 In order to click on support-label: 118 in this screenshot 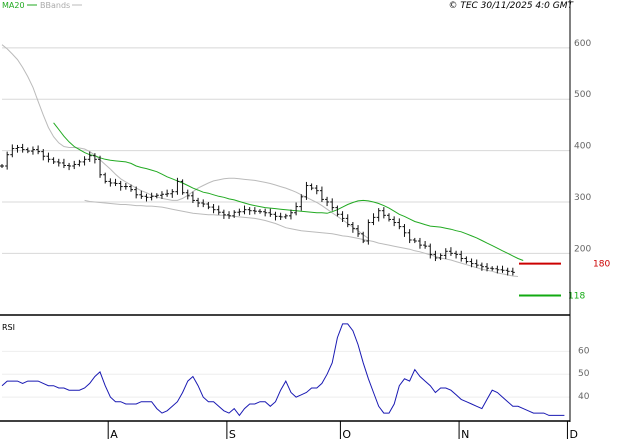, I will do `click(576, 296)`.